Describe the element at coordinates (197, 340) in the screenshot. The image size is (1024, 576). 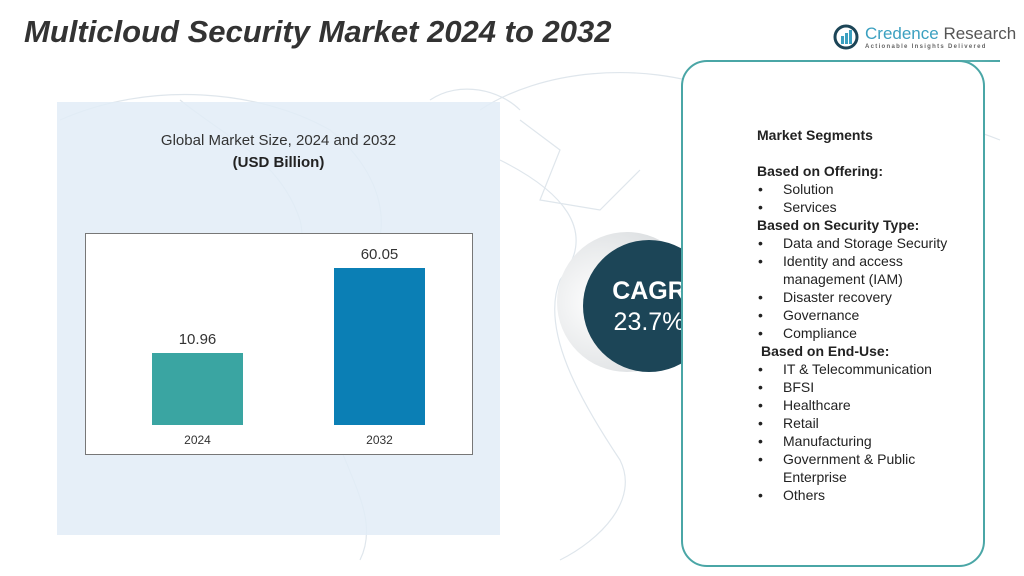
I see `data-label: 10.96` at that location.